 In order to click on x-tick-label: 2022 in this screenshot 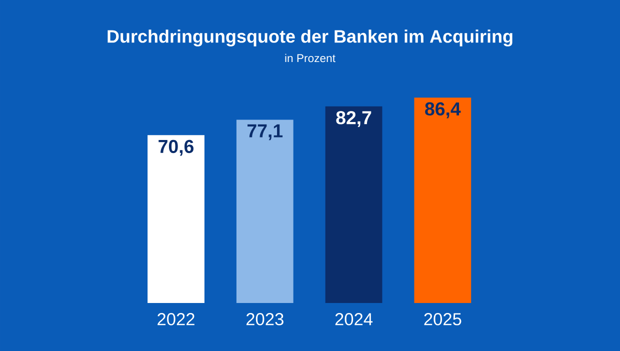, I will do `click(176, 319)`.